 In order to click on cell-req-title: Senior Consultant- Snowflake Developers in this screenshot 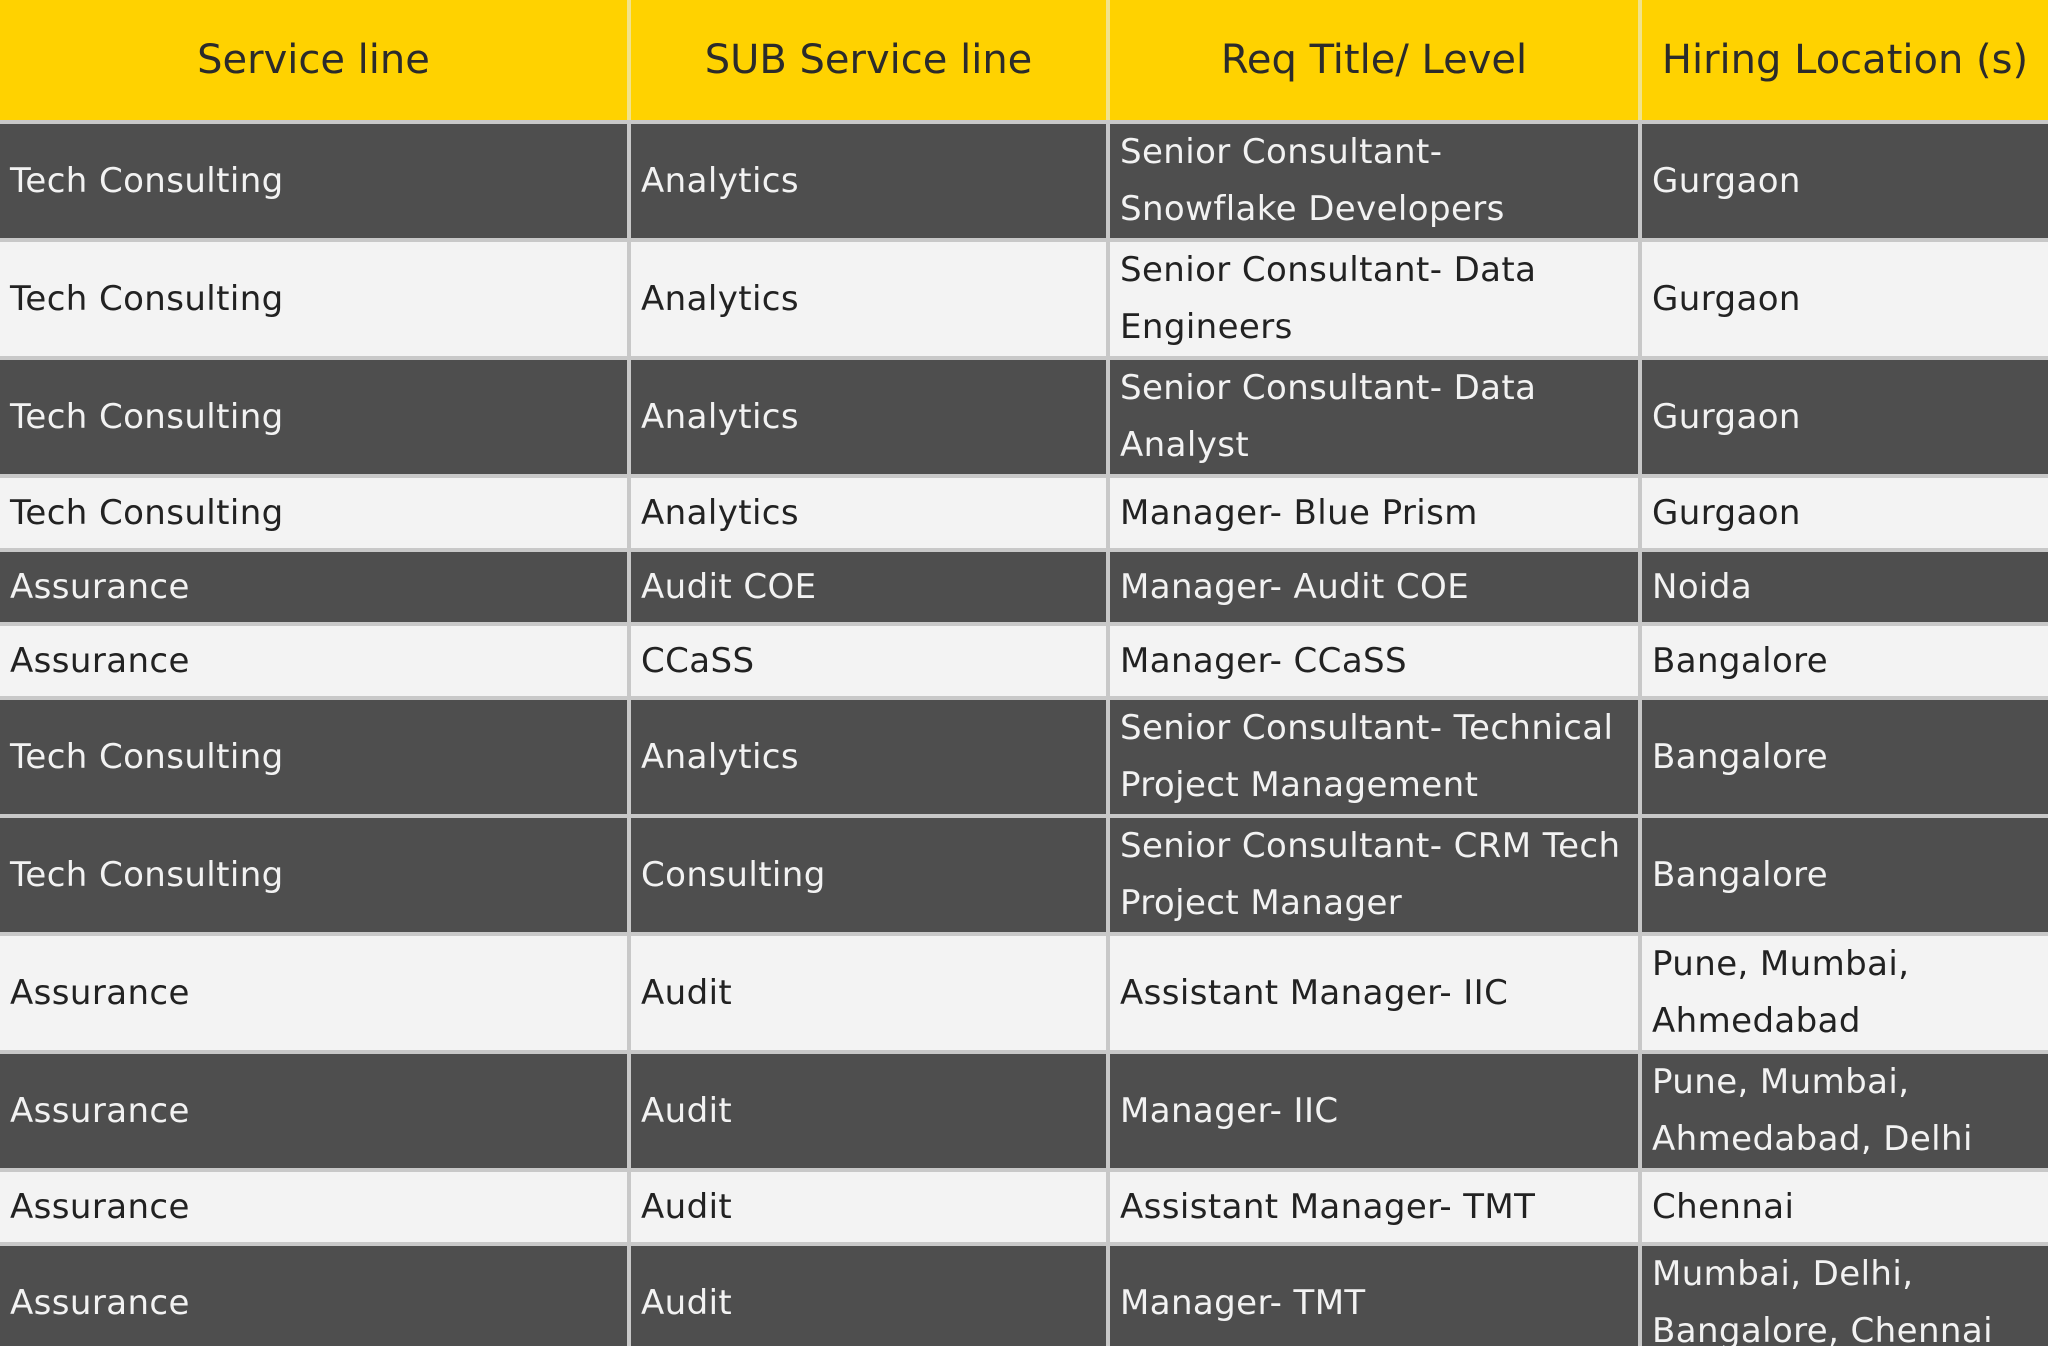, I will do `click(1375, 182)`.